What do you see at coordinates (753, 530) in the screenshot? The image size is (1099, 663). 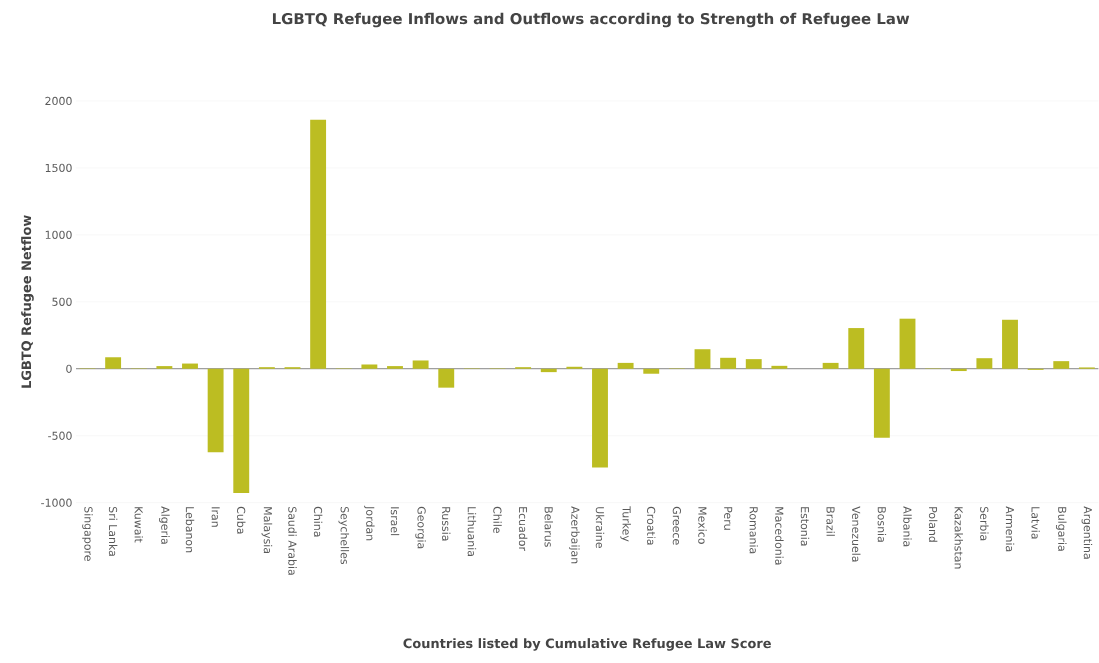 I see `x-tick-label: Romania` at bounding box center [753, 530].